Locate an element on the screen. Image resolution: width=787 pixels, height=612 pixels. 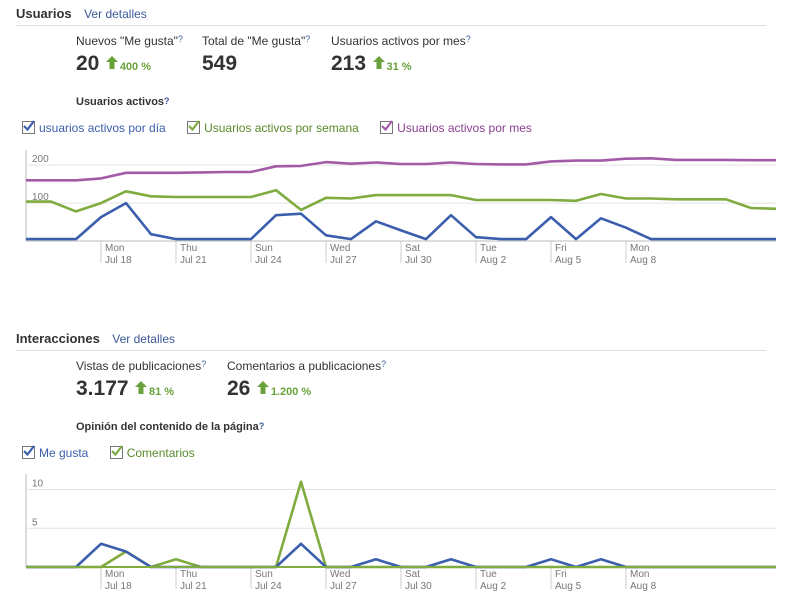
stat-post-views-value: 3.177 is located at coordinates (102, 388).